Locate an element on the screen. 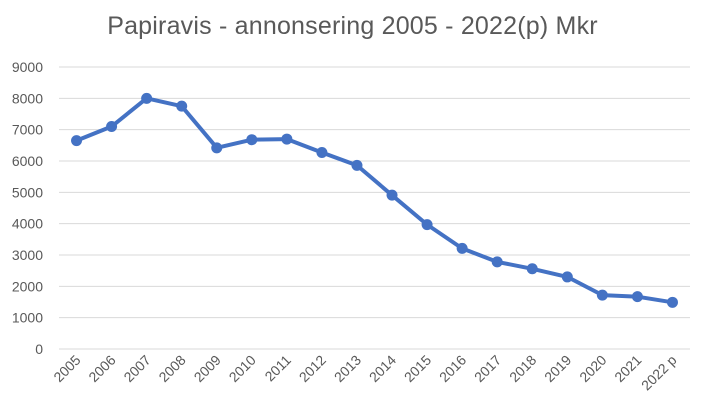  x-tick-label: 2018 is located at coordinates (522, 368).